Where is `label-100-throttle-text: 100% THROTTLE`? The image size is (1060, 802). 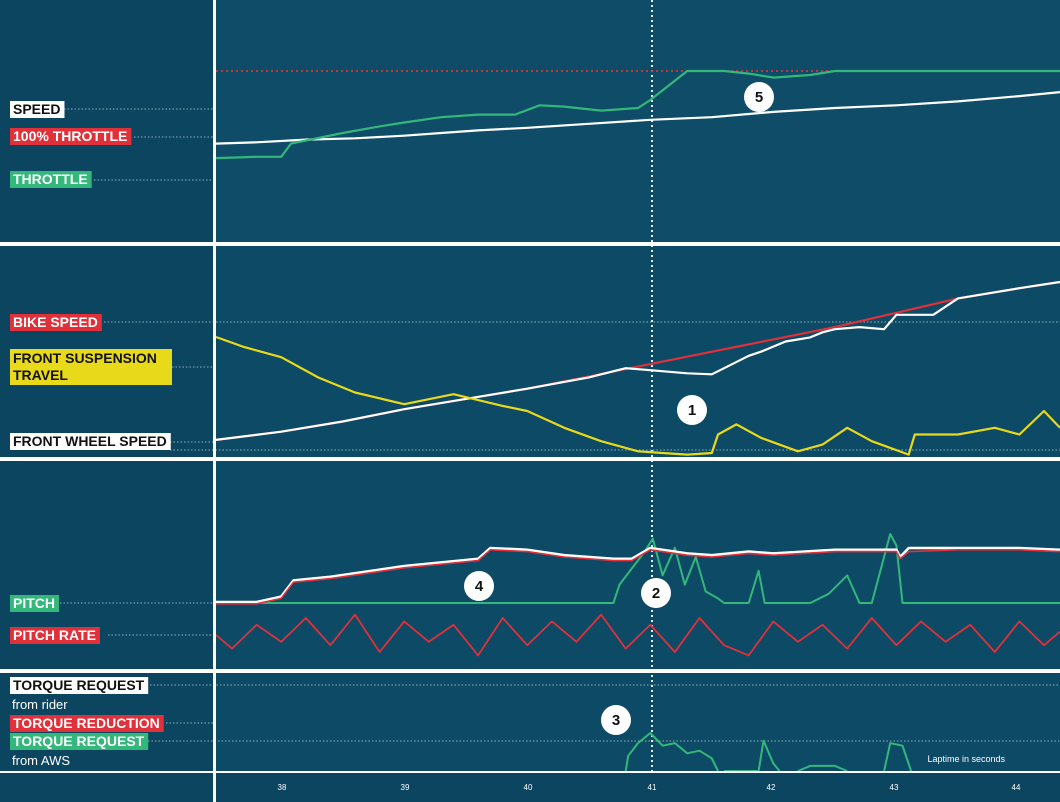
label-100-throttle-text: 100% THROTTLE is located at coordinates (70, 136).